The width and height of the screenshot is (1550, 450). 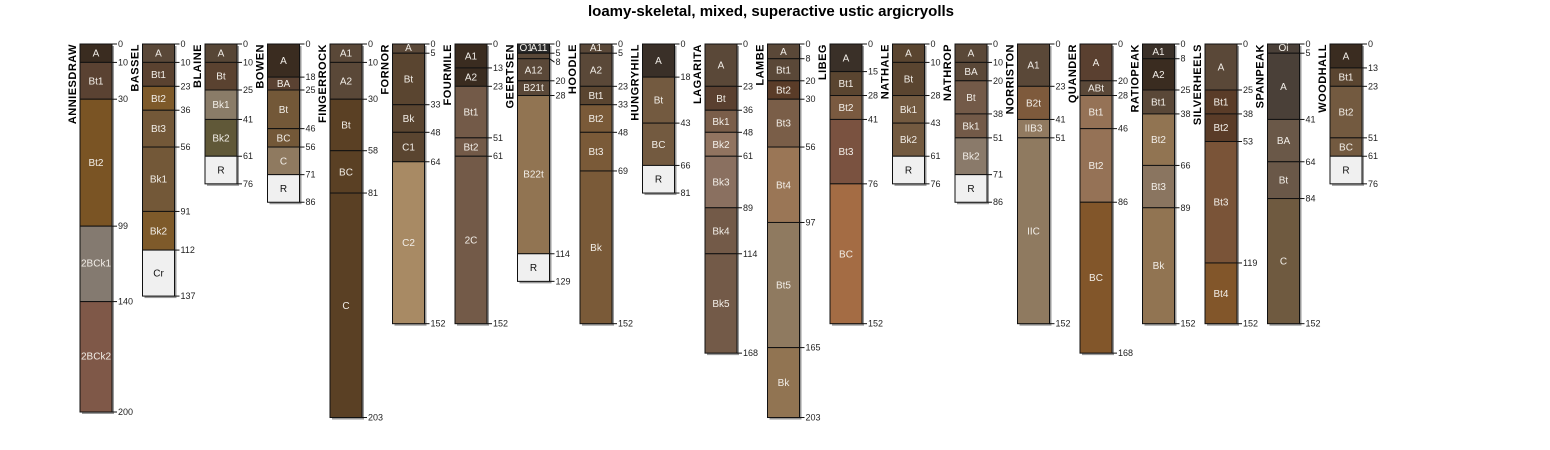 What do you see at coordinates (350, 231) in the screenshot?
I see `soil-profile: FINGERROCK A1 0 A2 10 Bt 30 BC 58 C 81 203` at bounding box center [350, 231].